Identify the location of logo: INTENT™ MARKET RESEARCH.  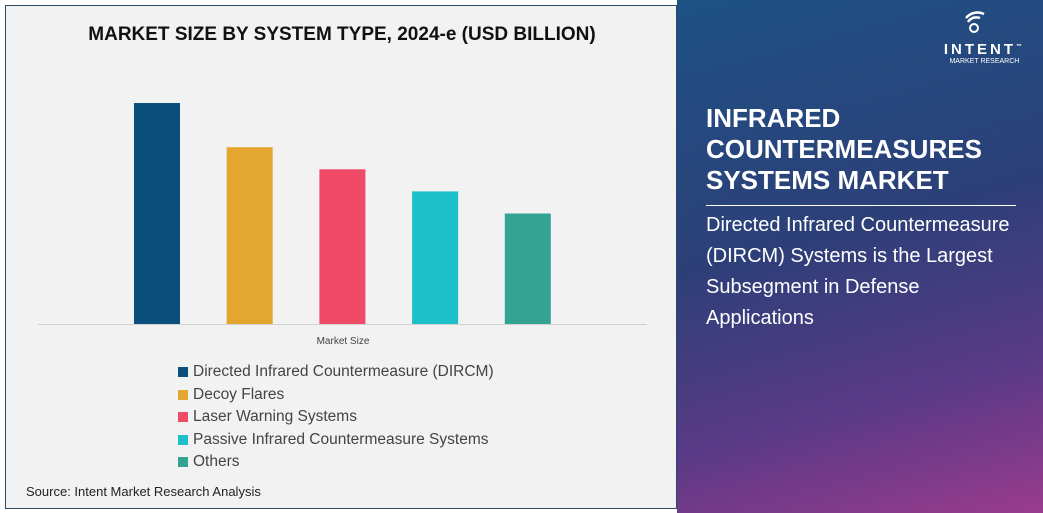
(984, 37).